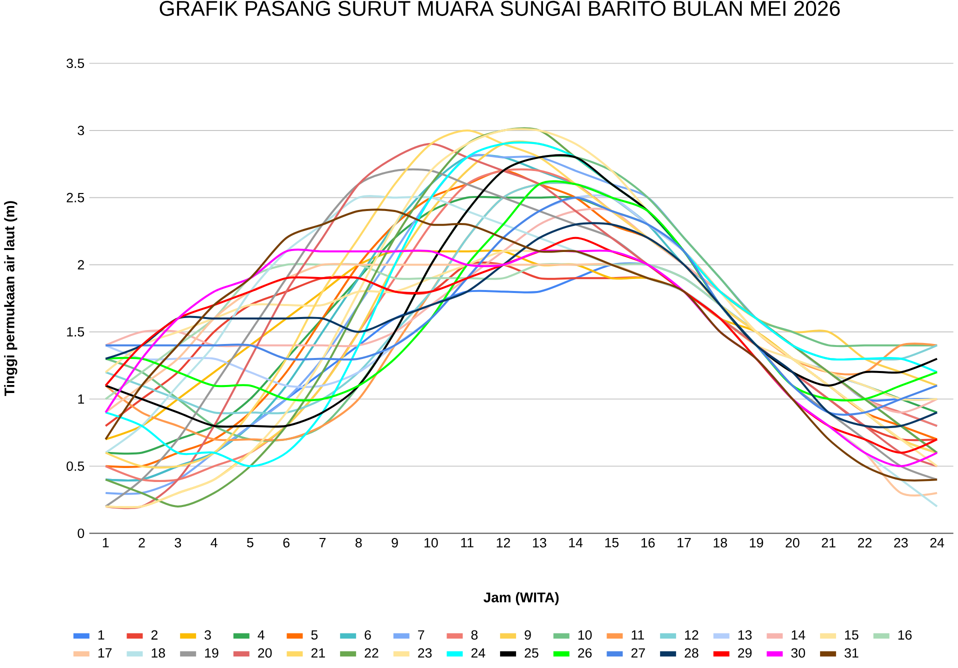 The height and width of the screenshot is (668, 958). I want to click on legend-label: 1, so click(101, 635).